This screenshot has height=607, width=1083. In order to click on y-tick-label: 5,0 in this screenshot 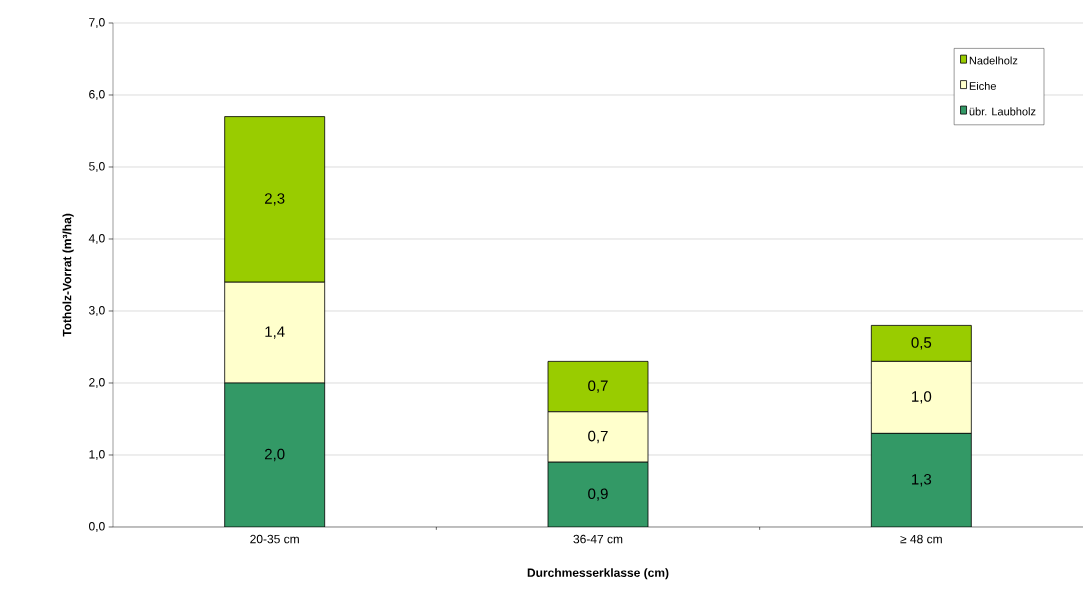, I will do `click(97, 167)`.